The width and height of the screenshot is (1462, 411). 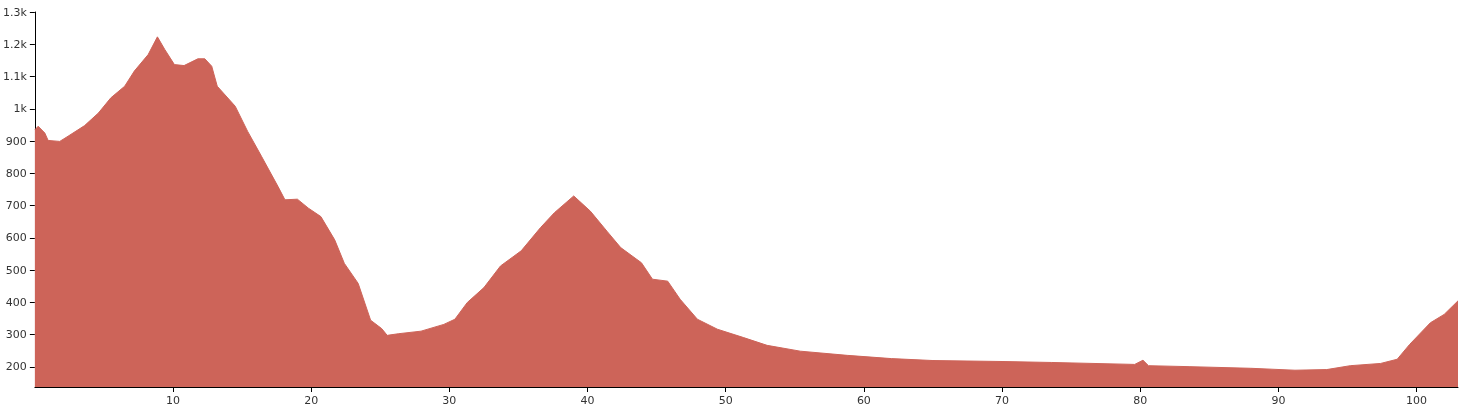 I want to click on y-tick-label: 1.3k, so click(x=15, y=12).